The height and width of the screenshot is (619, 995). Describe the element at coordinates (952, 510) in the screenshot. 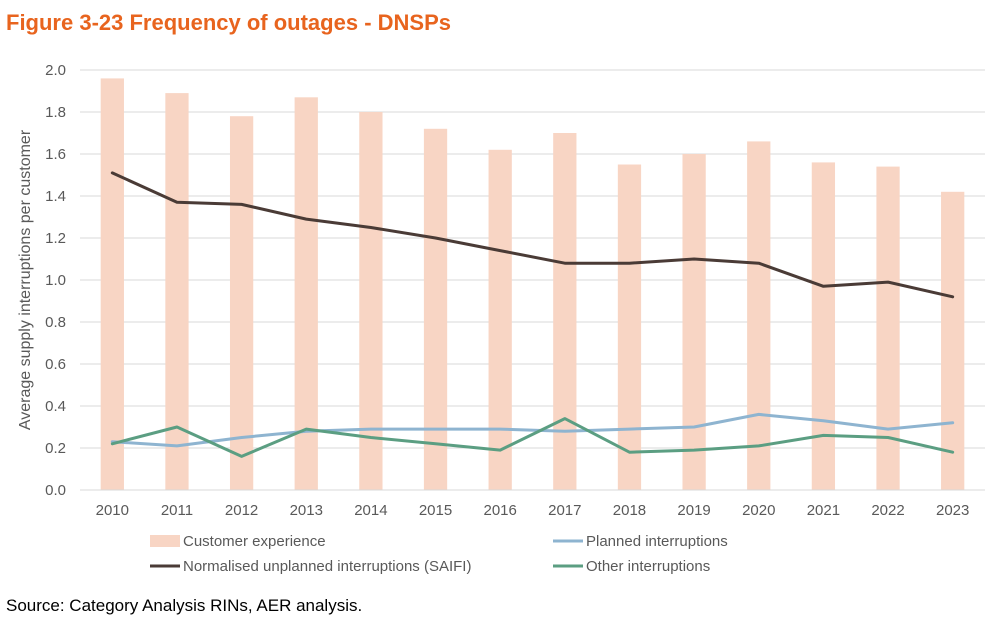

I see `x-tick-label: 2023` at that location.